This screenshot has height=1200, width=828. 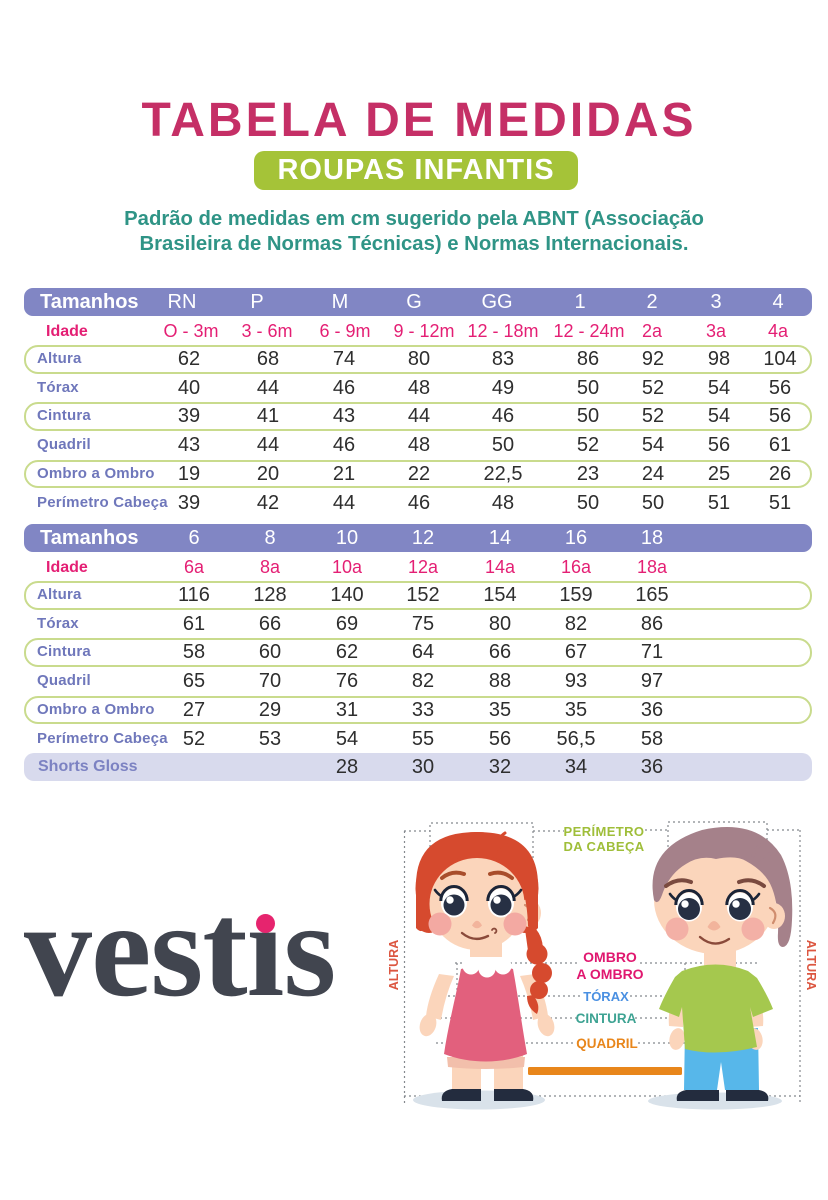 What do you see at coordinates (607, 1043) in the screenshot?
I see `svg-text: QUADRIL` at bounding box center [607, 1043].